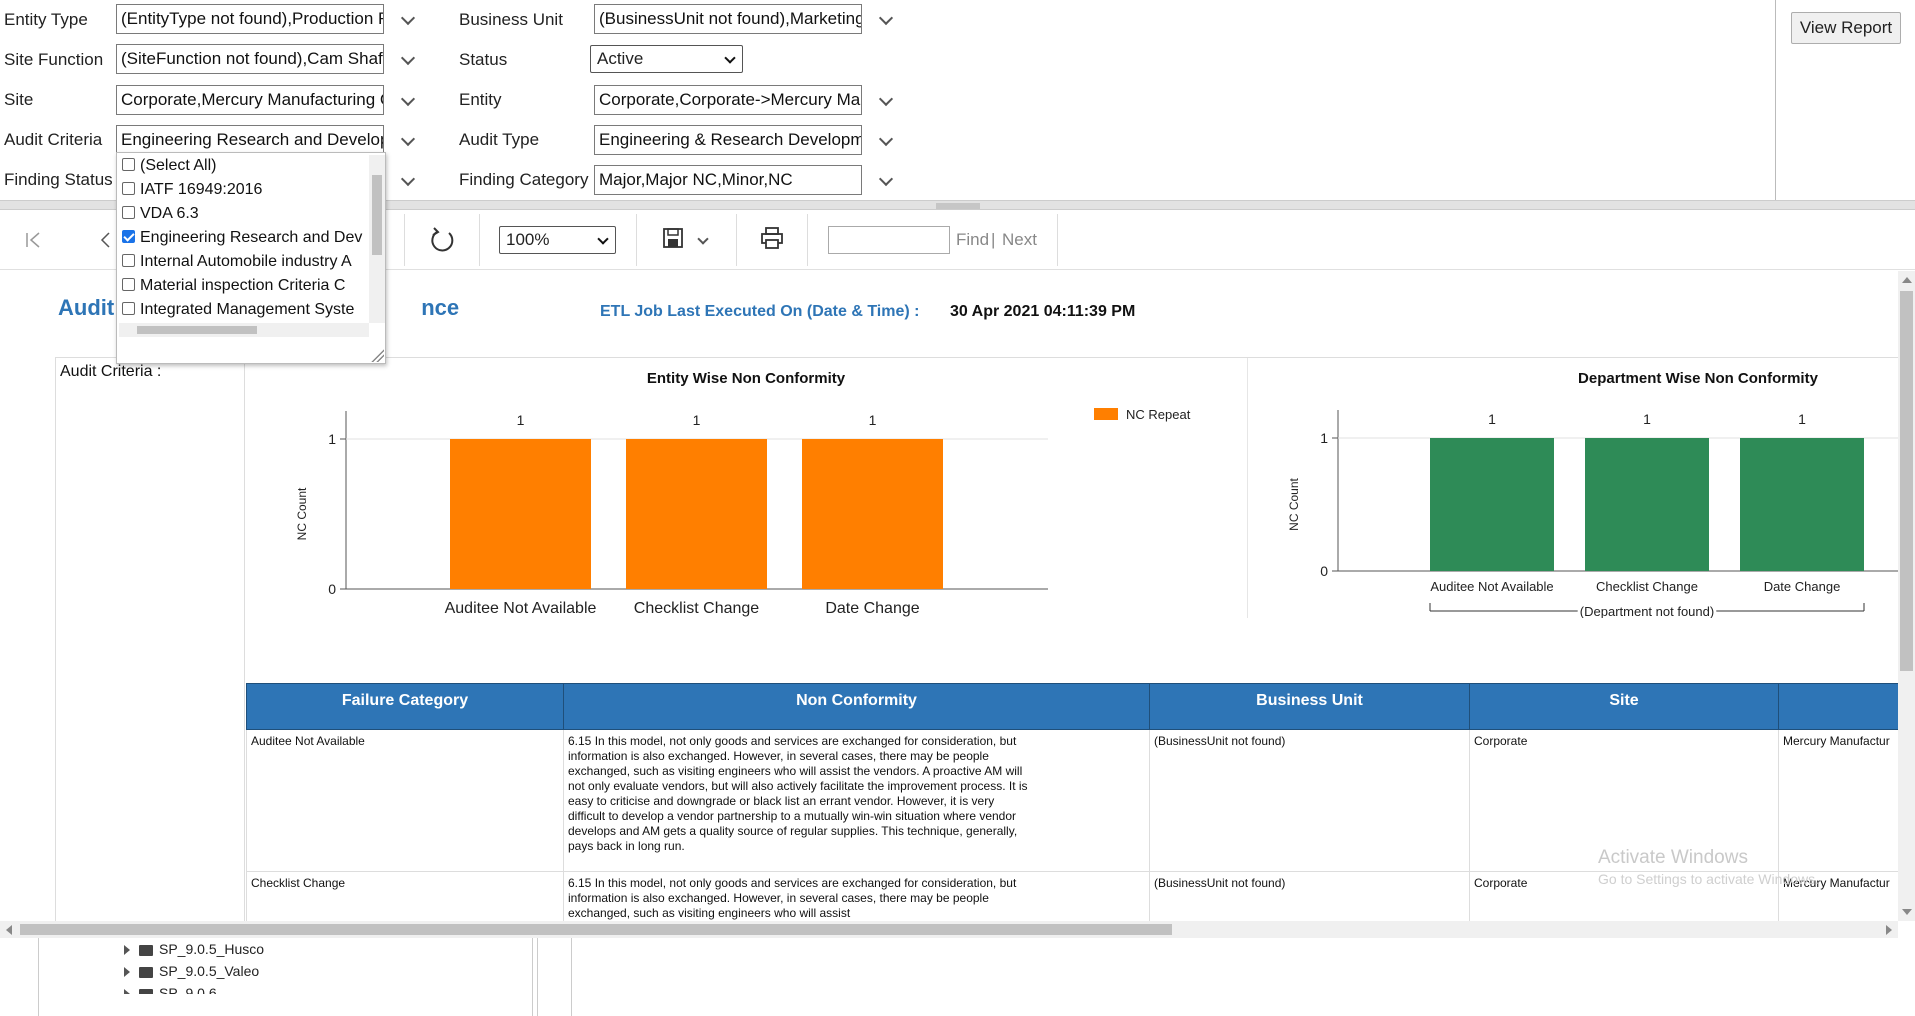 The height and width of the screenshot is (1016, 1915). I want to click on report-title-right: nce, so click(440, 307).